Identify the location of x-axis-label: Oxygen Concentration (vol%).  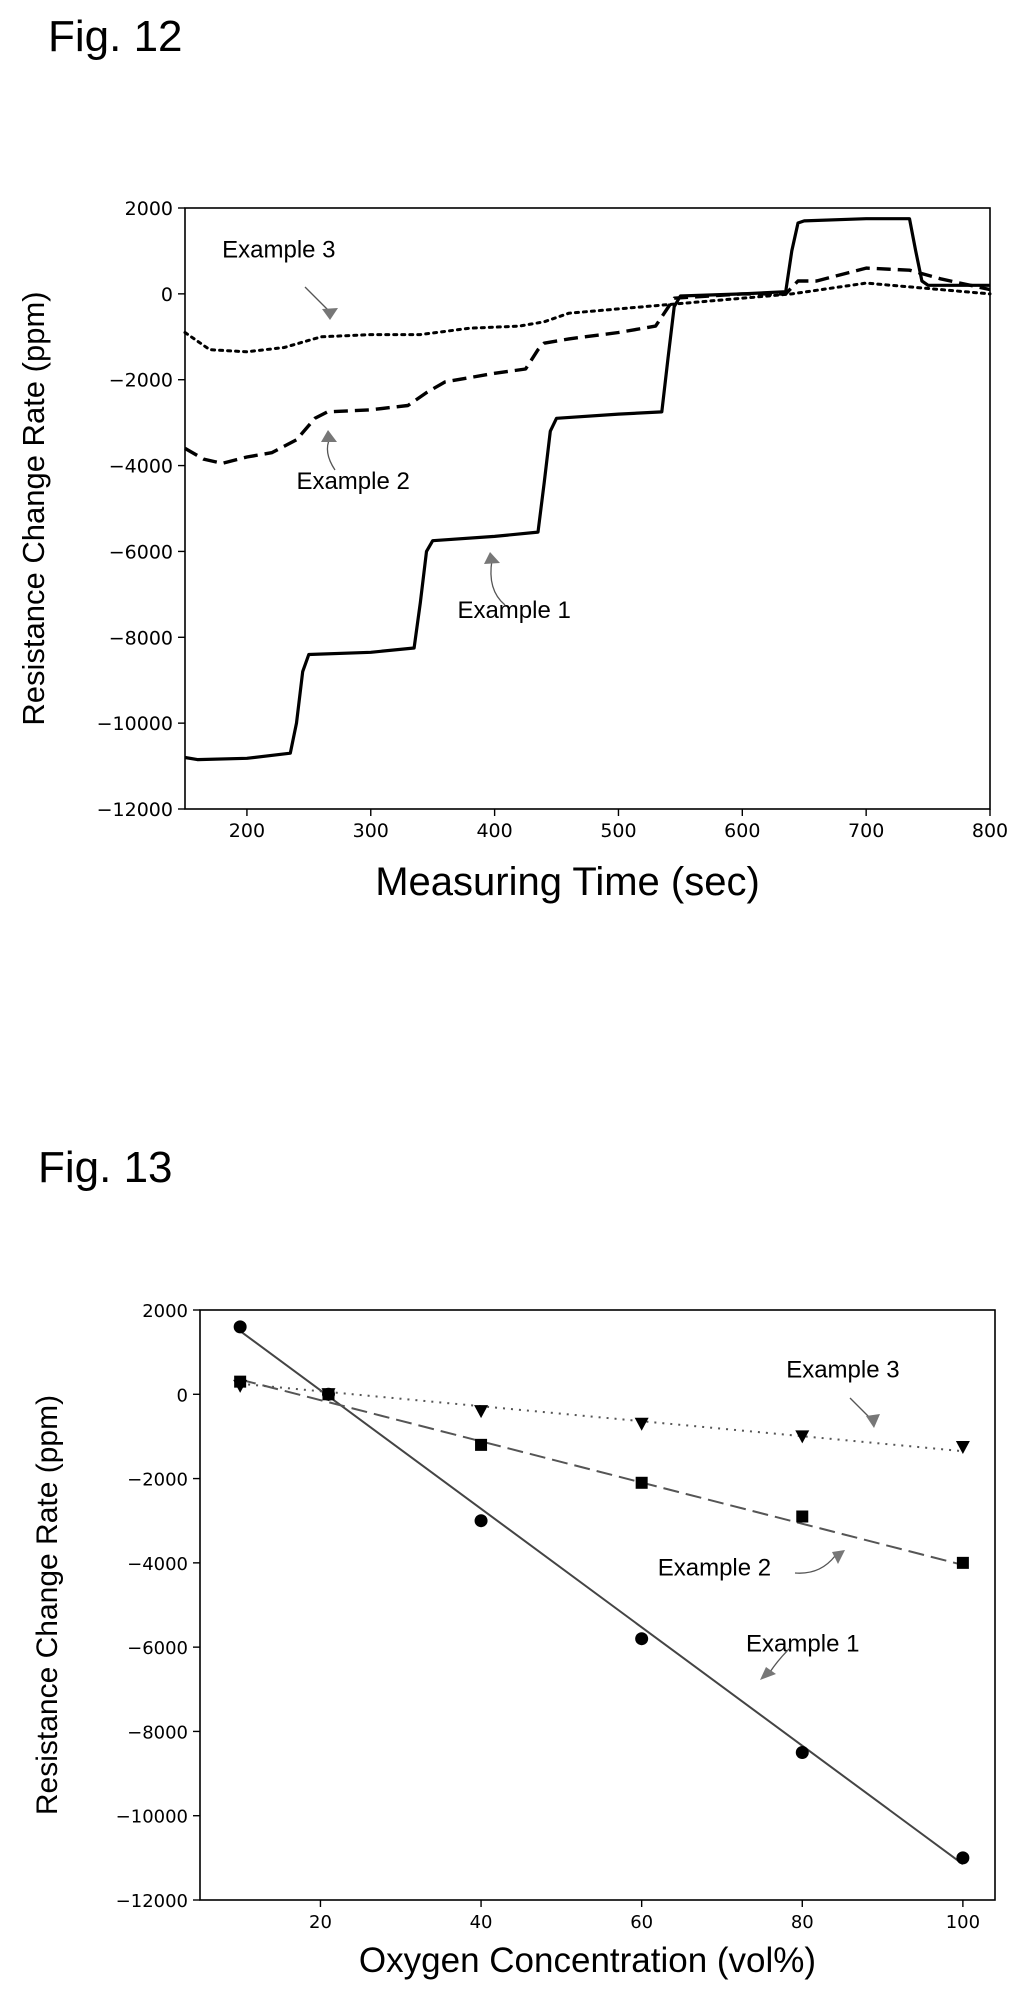
(587, 1960).